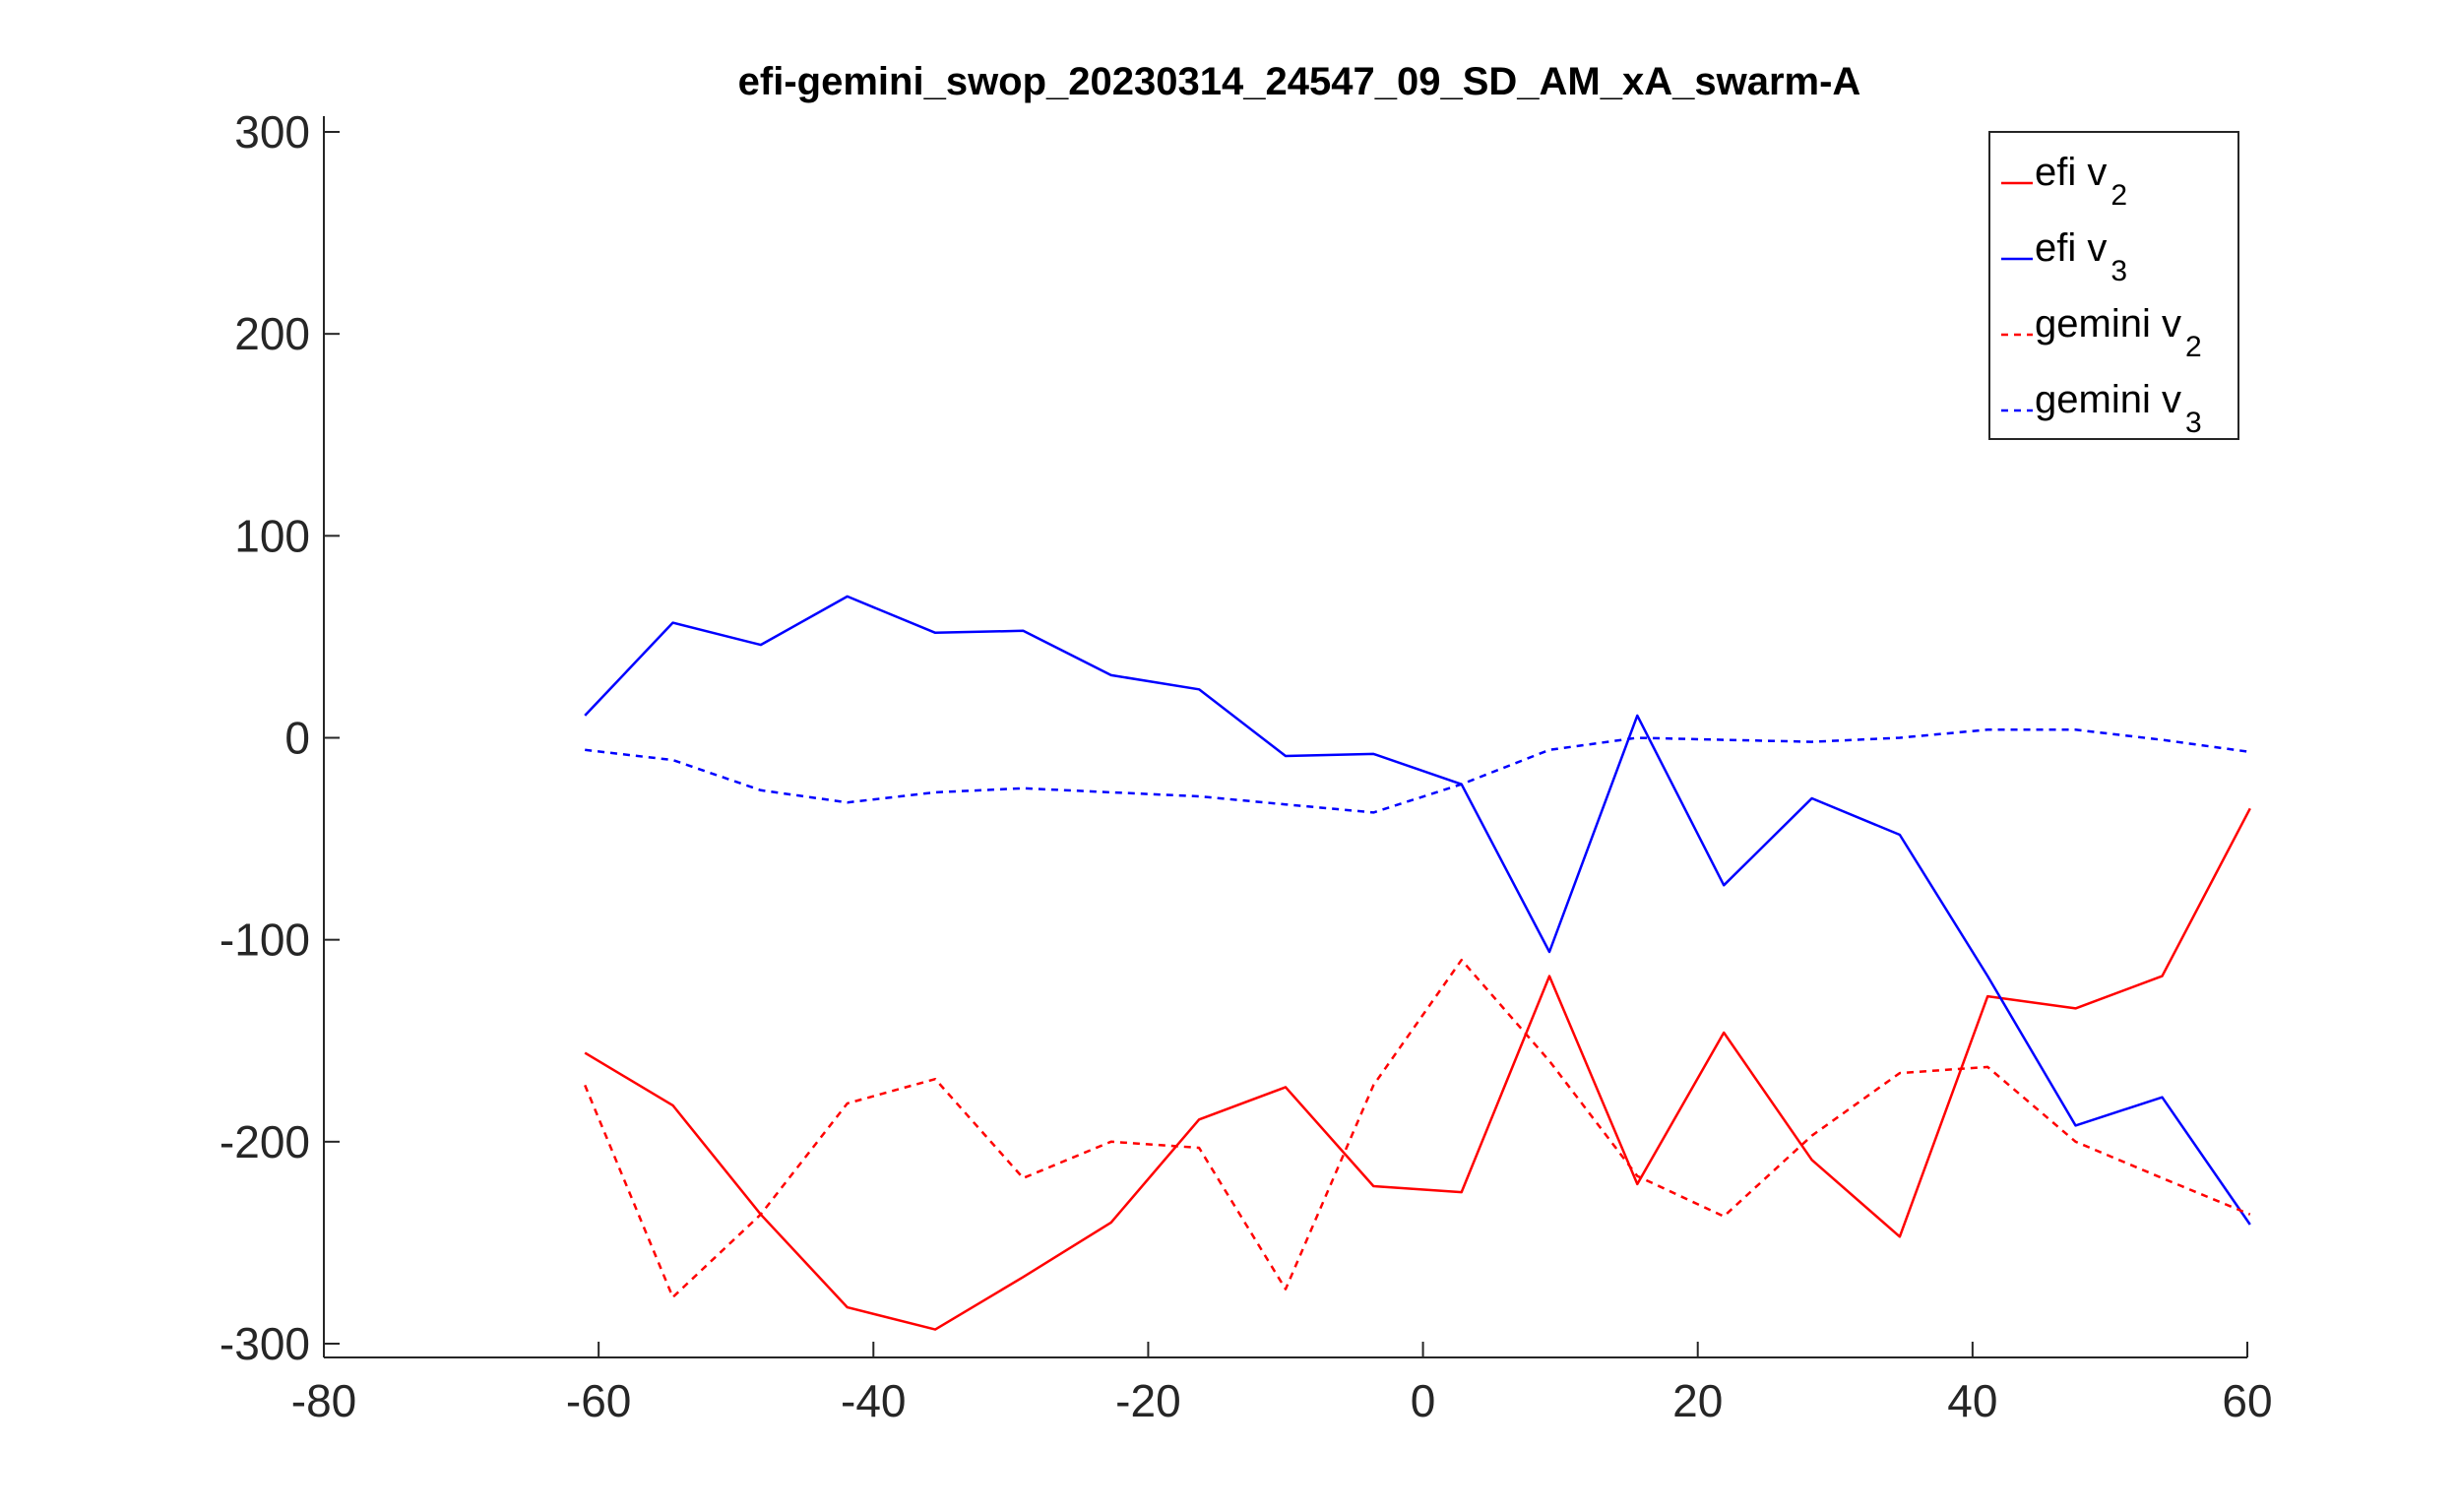  What do you see at coordinates (265, 1141) in the screenshot?
I see `y-tick-label: -200` at bounding box center [265, 1141].